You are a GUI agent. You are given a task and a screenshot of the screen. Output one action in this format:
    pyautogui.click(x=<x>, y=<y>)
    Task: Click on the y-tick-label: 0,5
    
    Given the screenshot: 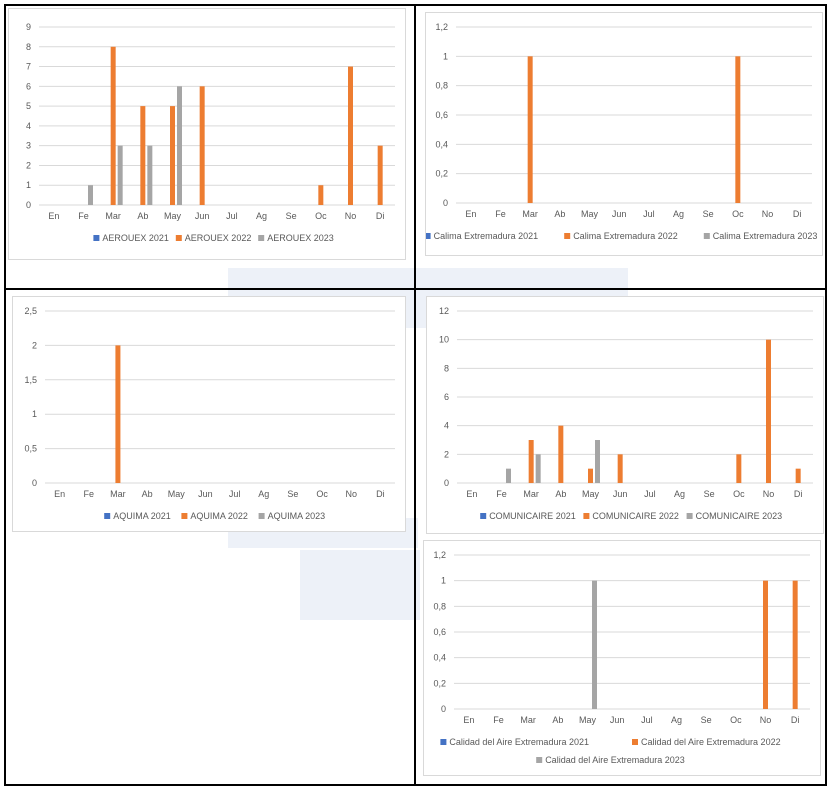 What is the action you would take?
    pyautogui.click(x=30, y=449)
    